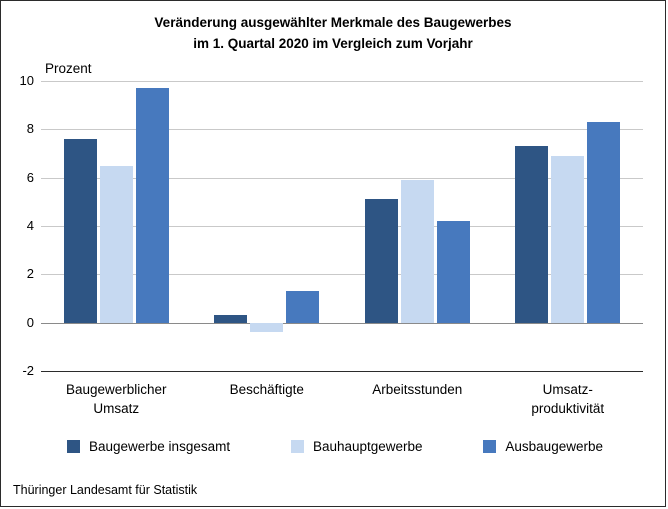 The width and height of the screenshot is (668, 509). I want to click on y-axis-ticks: 10 8 6 4 2 0 -2, so click(26, 225).